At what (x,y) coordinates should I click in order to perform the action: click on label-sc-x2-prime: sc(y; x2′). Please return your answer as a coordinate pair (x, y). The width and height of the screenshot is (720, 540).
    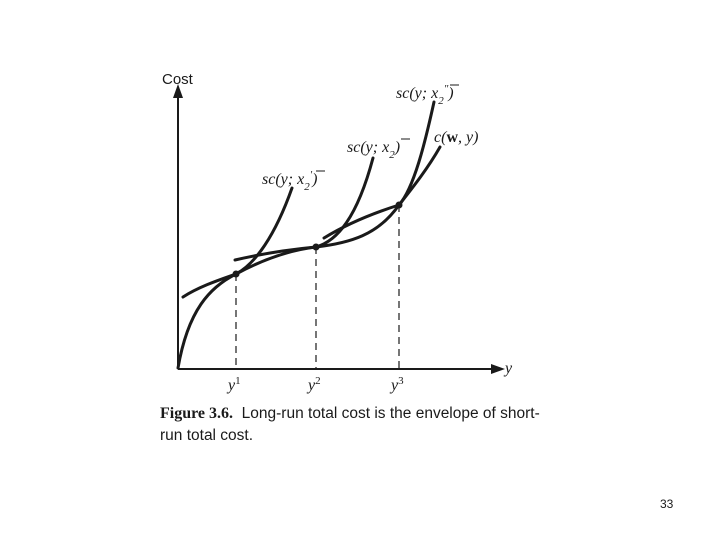
    Looking at the image, I should click on (293, 181).